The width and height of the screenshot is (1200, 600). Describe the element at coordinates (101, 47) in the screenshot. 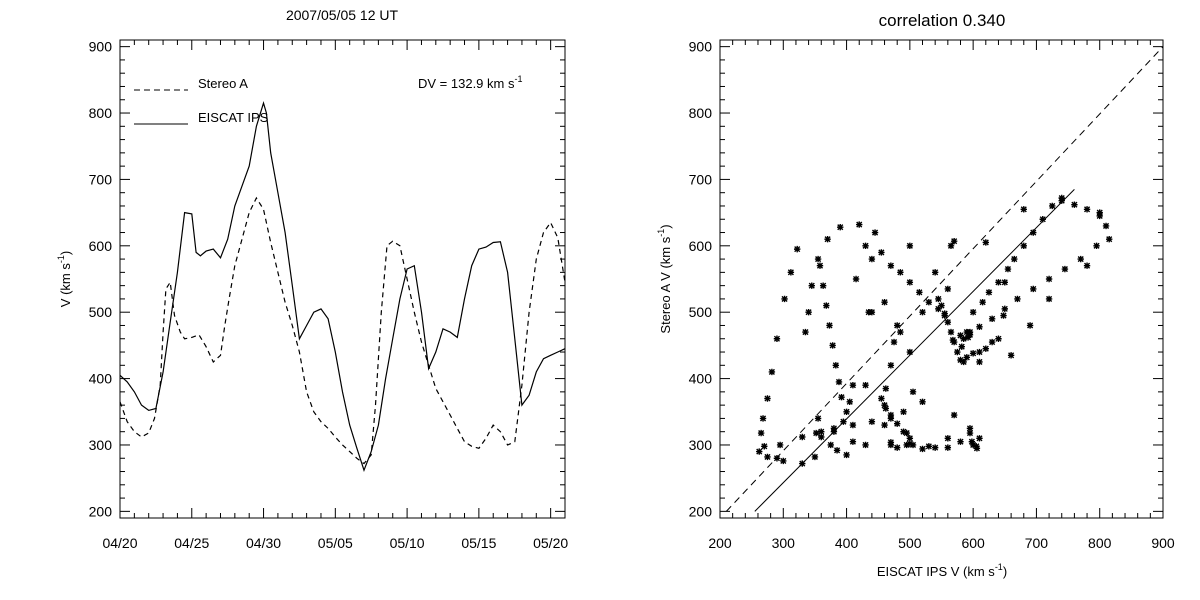

I see `left-y-tick-label: 900` at that location.